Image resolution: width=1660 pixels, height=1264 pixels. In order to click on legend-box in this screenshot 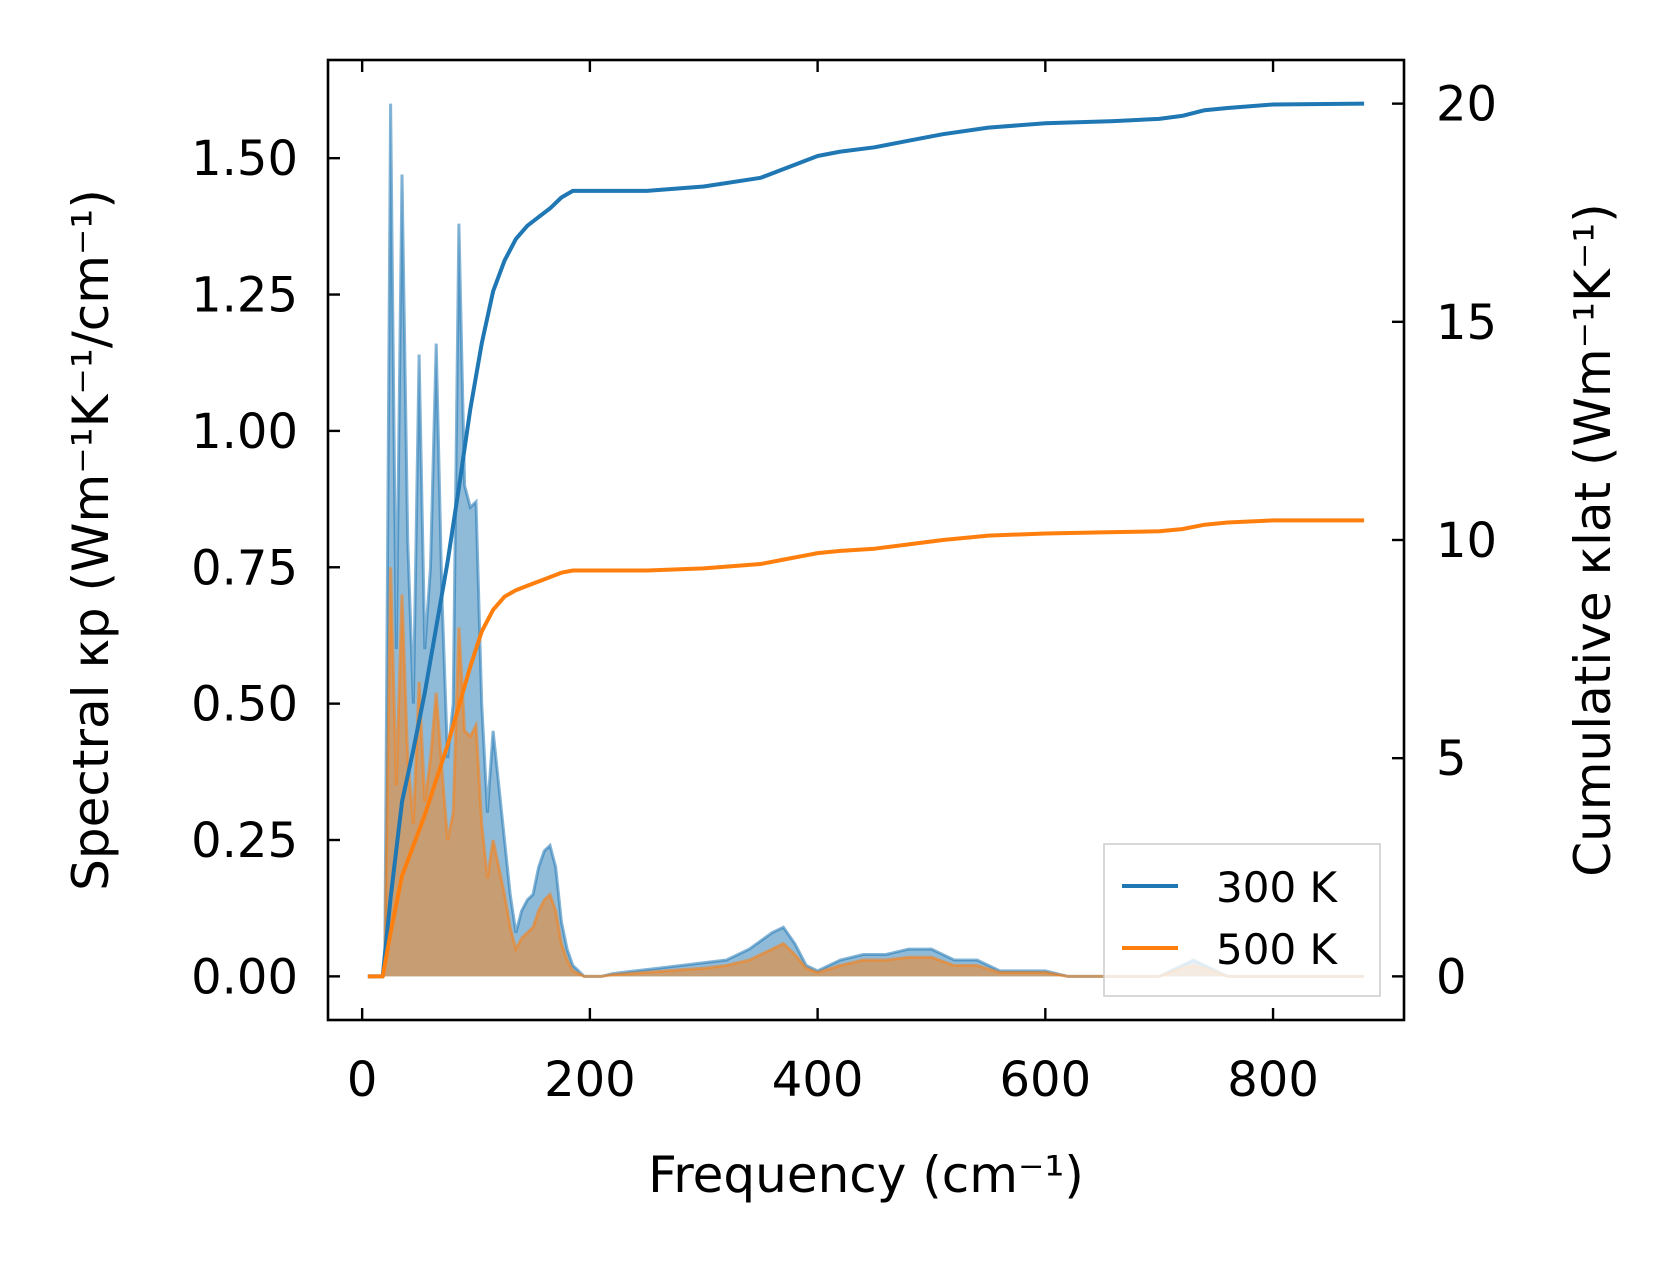, I will do `click(1242, 920)`.